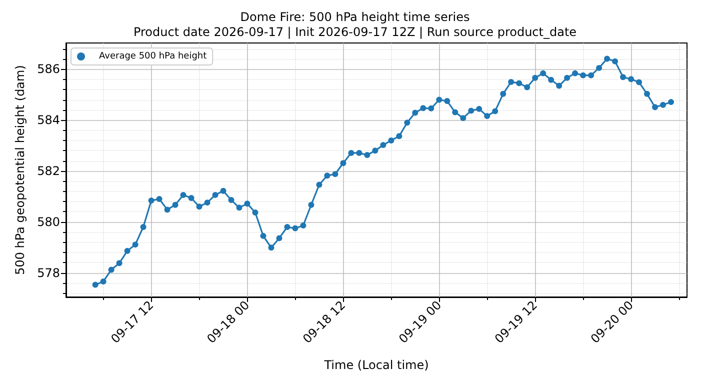 The width and height of the screenshot is (710, 390). What do you see at coordinates (48, 221) in the screenshot?
I see `y-tick-label: 580` at bounding box center [48, 221].